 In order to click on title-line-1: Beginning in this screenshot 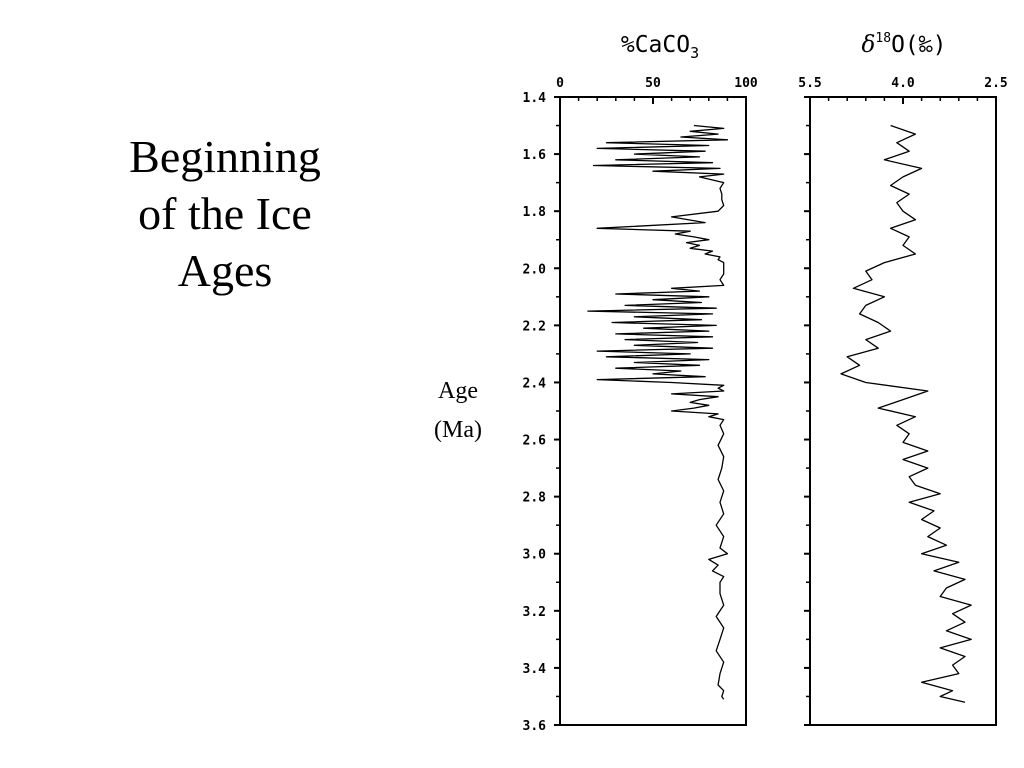, I will do `click(225, 156)`.